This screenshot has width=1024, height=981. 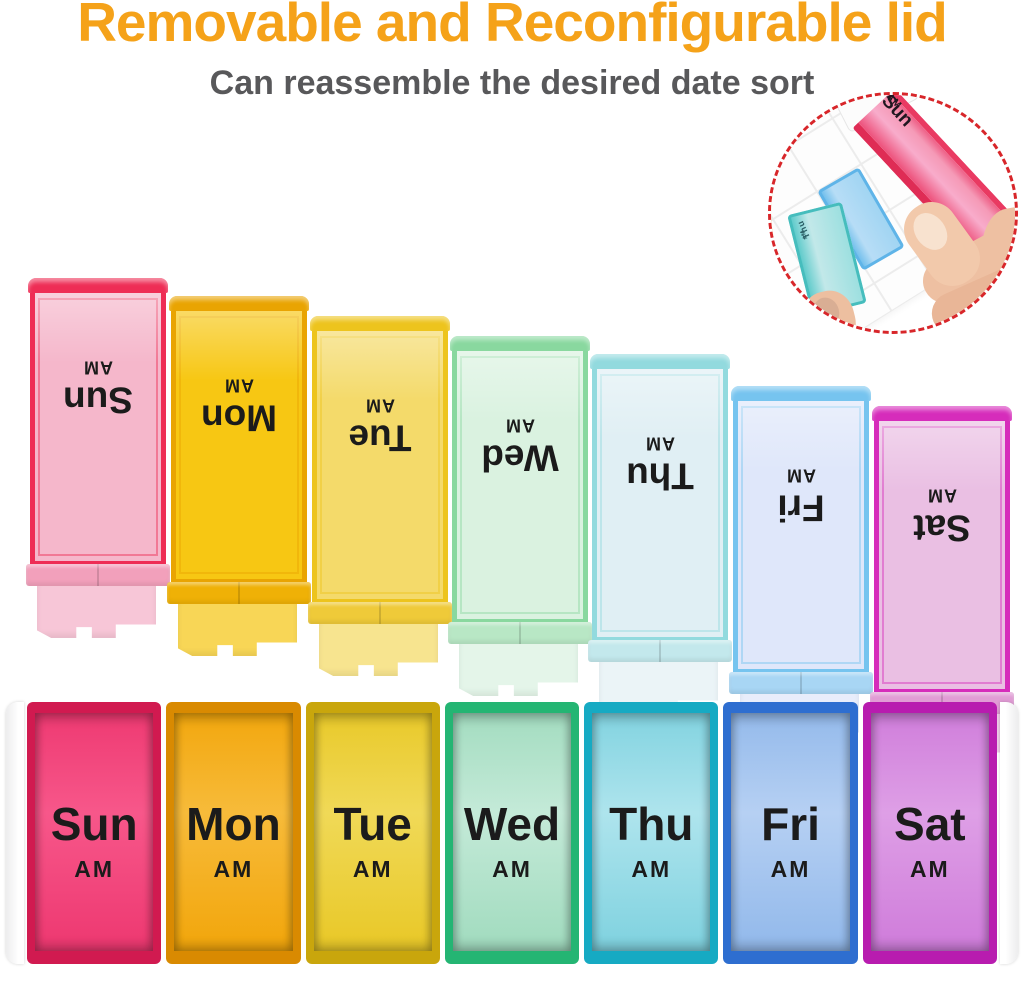 What do you see at coordinates (380, 438) in the screenshot?
I see `lid-day-label: Tue` at bounding box center [380, 438].